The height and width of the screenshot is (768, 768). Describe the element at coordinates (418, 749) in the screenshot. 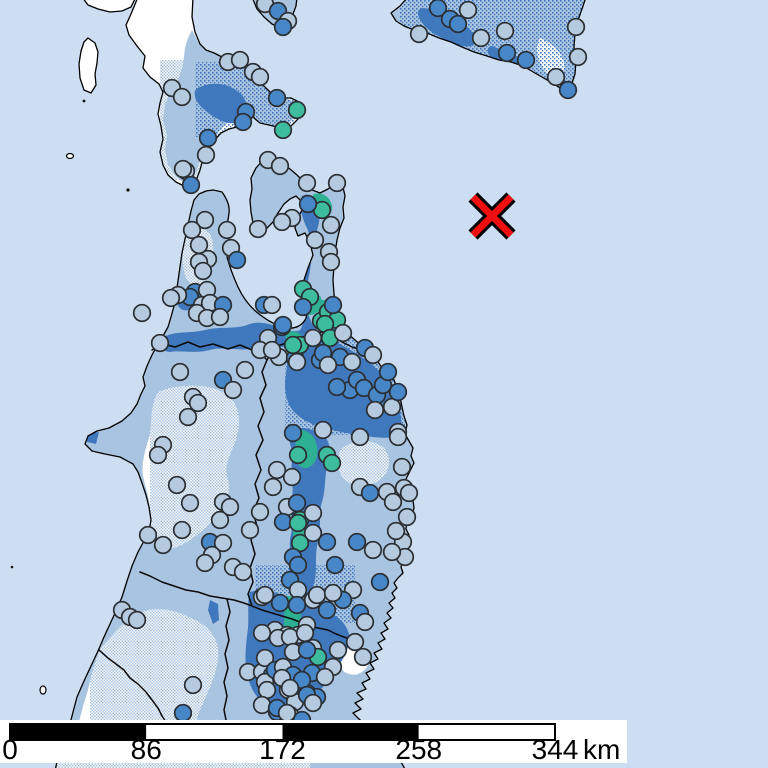

I see `scale-tick-label: 258` at that location.